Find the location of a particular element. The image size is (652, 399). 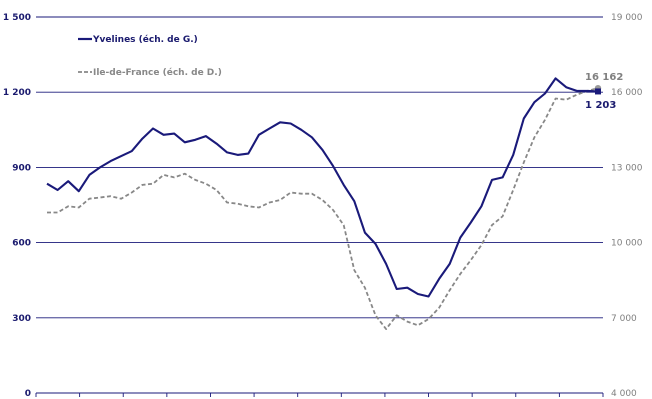

right-axis-ticks: 4 000 7 000 10 000 13 000 16 000 19 000 is located at coordinates (627, 206).